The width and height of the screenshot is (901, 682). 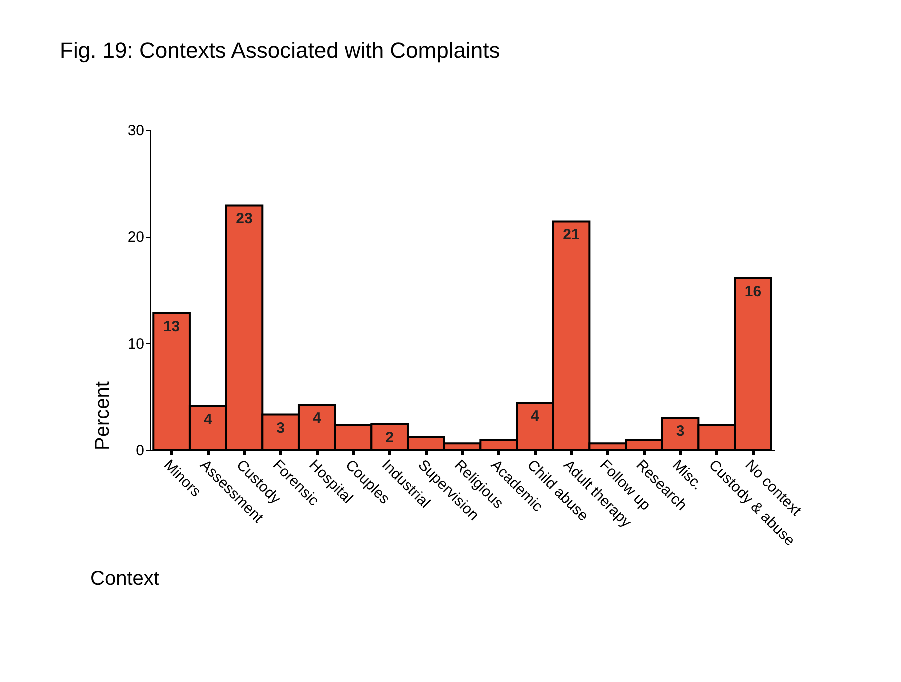 I want to click on data-label: 13, so click(x=171, y=327).